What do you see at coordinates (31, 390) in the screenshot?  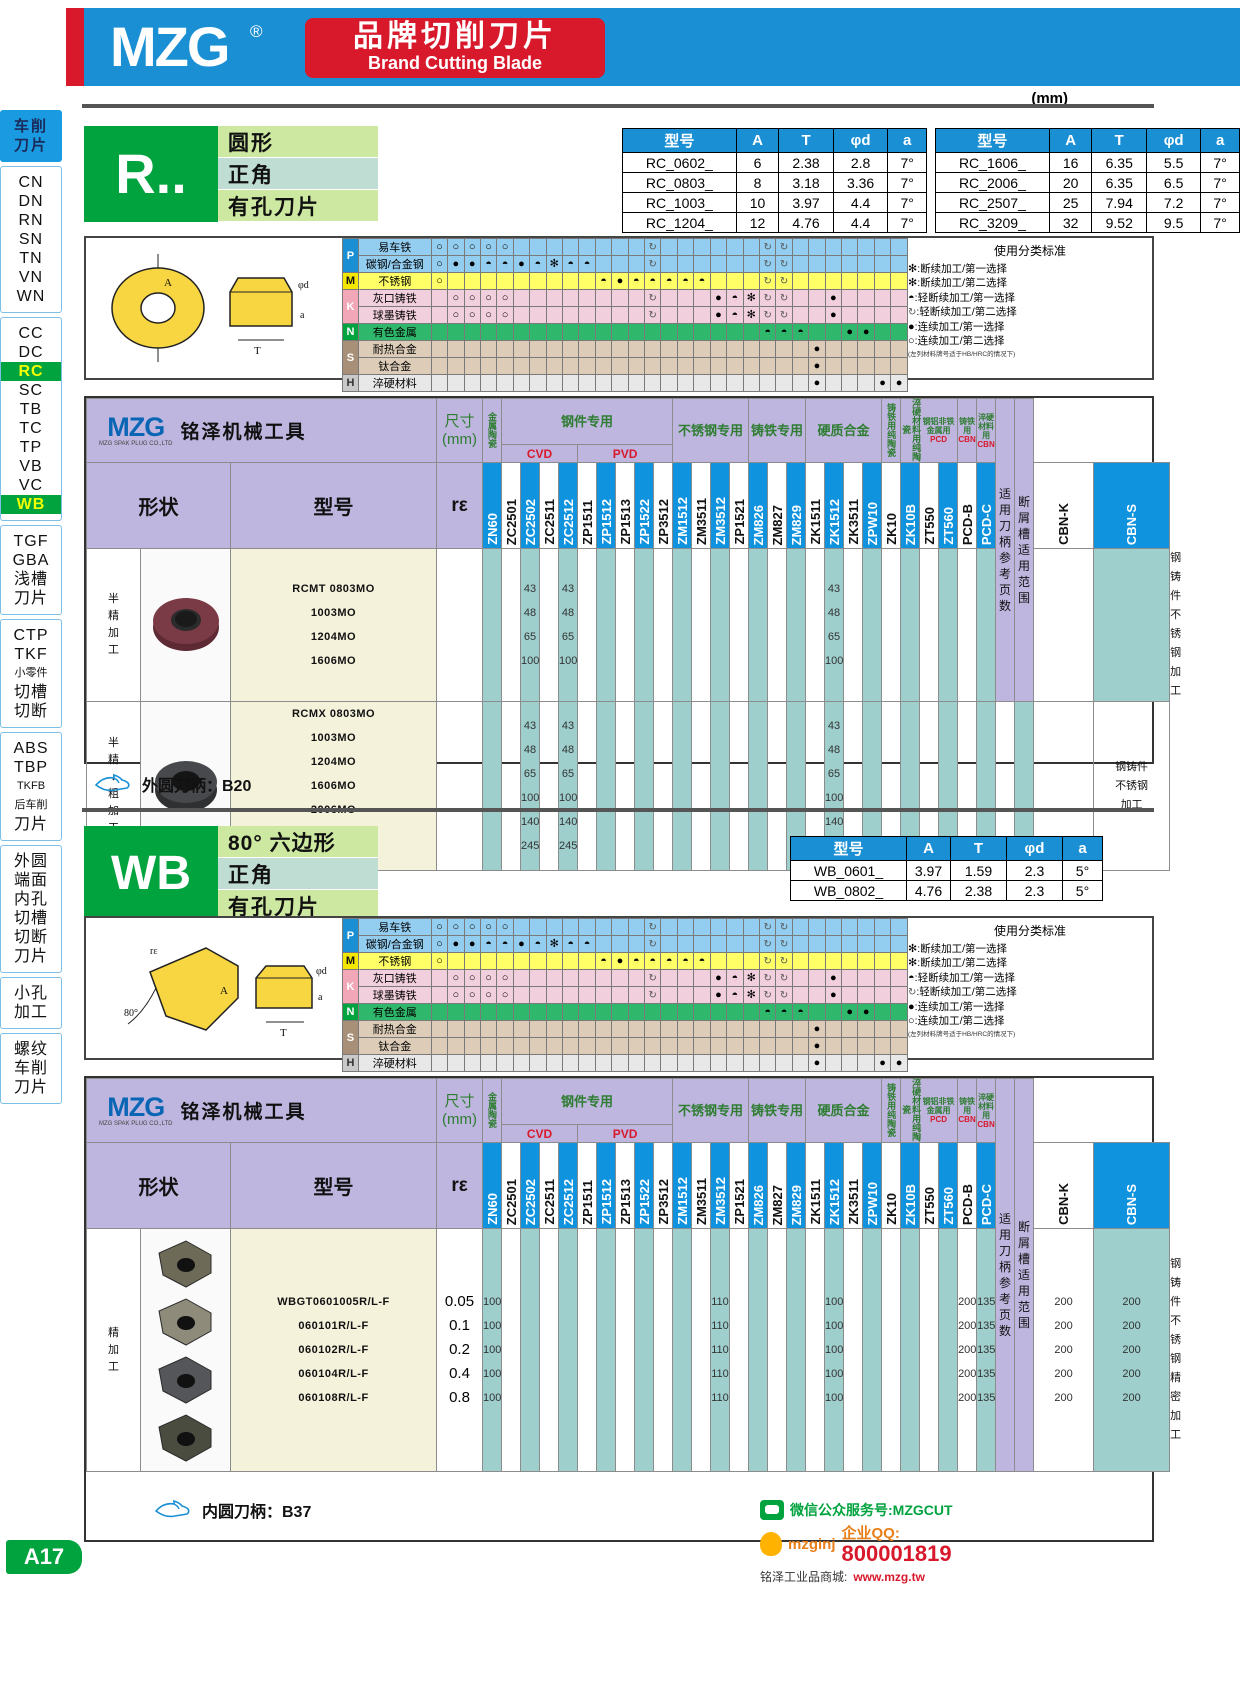 I see `sidebar-item-SC: SC` at bounding box center [31, 390].